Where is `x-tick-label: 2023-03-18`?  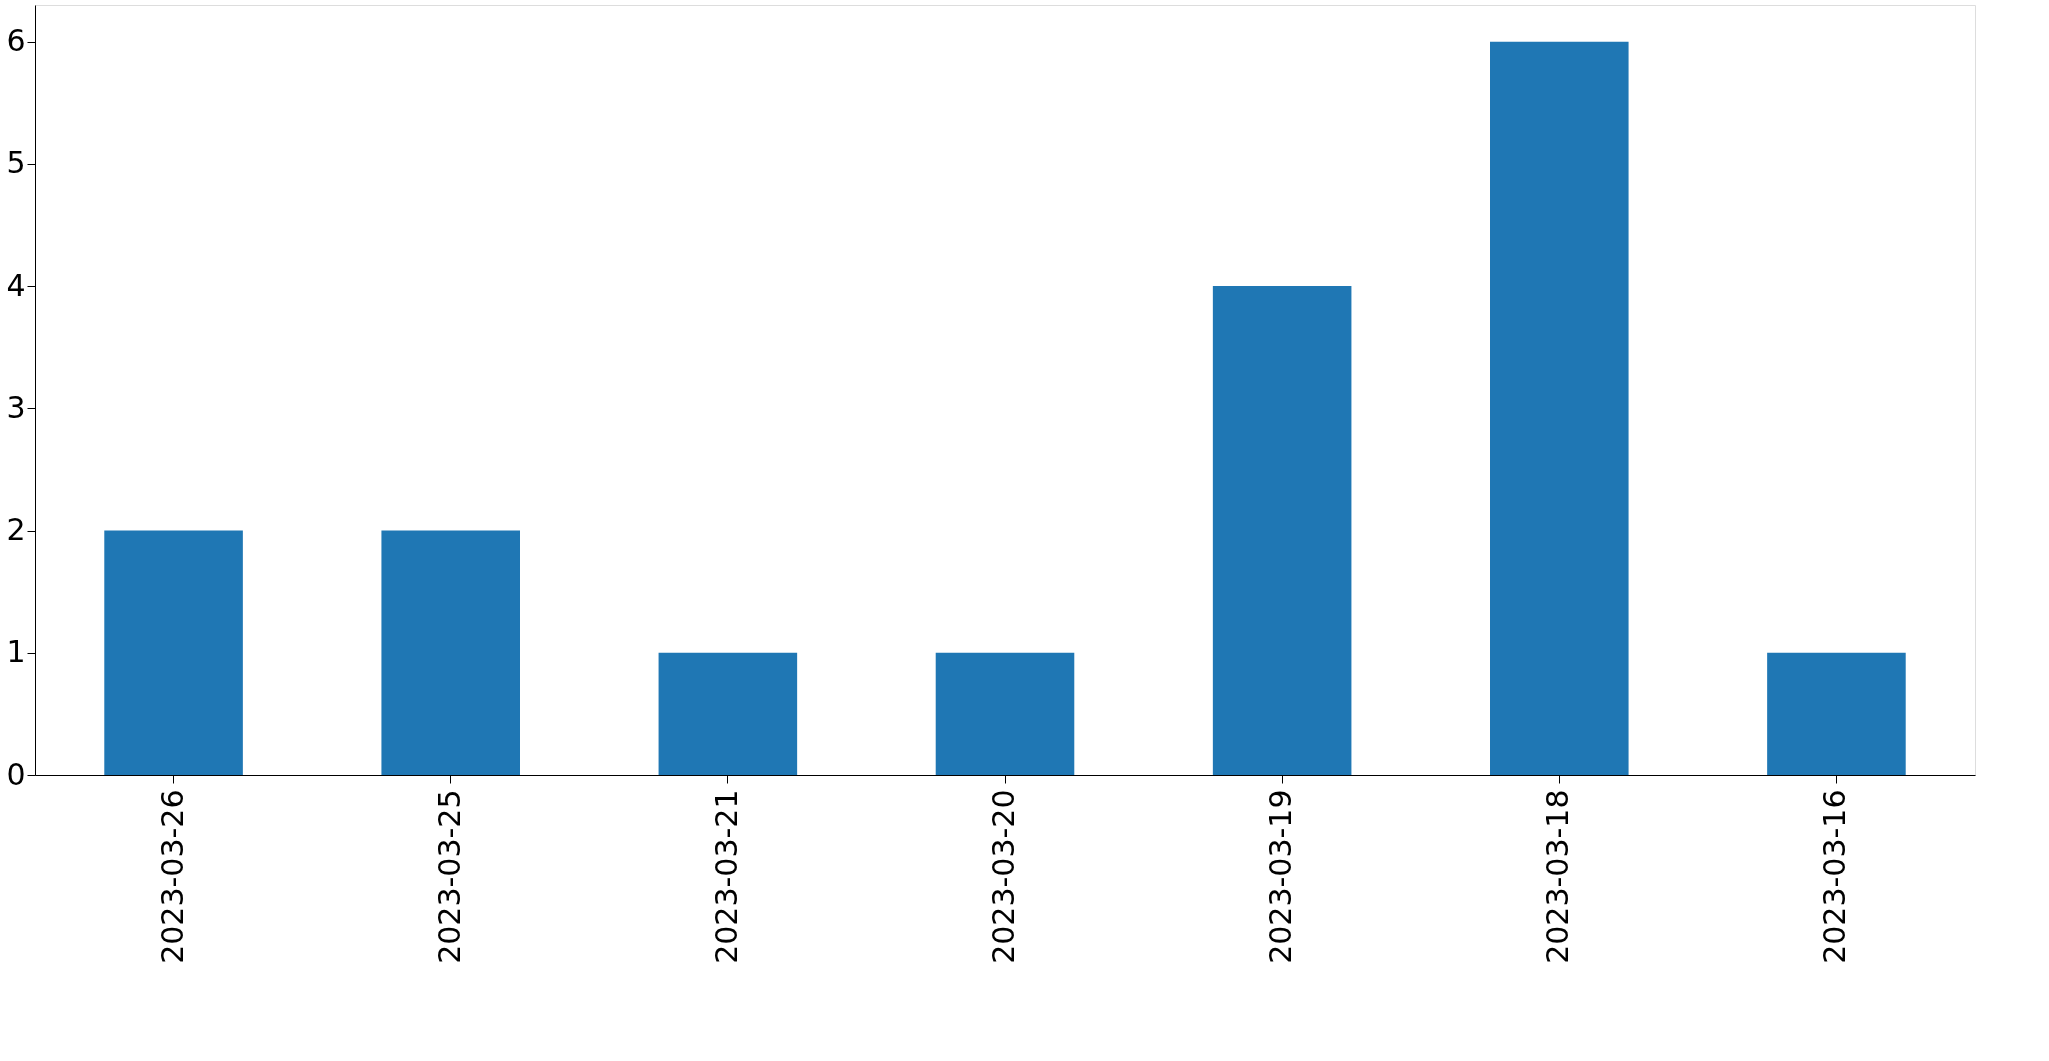 x-tick-label: 2023-03-18 is located at coordinates (1558, 876).